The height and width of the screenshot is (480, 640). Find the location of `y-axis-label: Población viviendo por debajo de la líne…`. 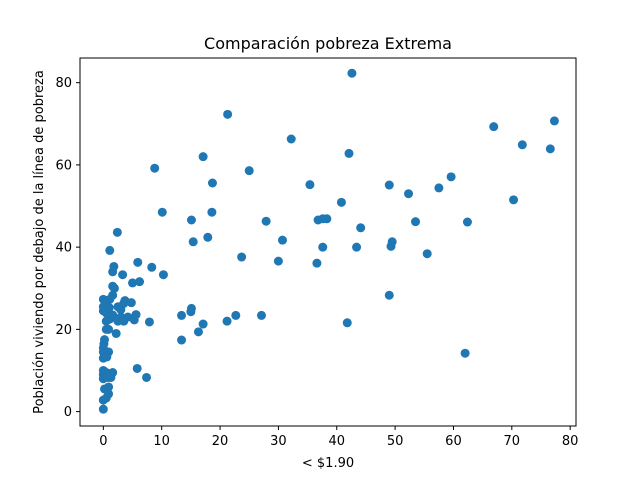

y-axis-label: Población viviendo por debajo de la líne… is located at coordinates (39, 242).